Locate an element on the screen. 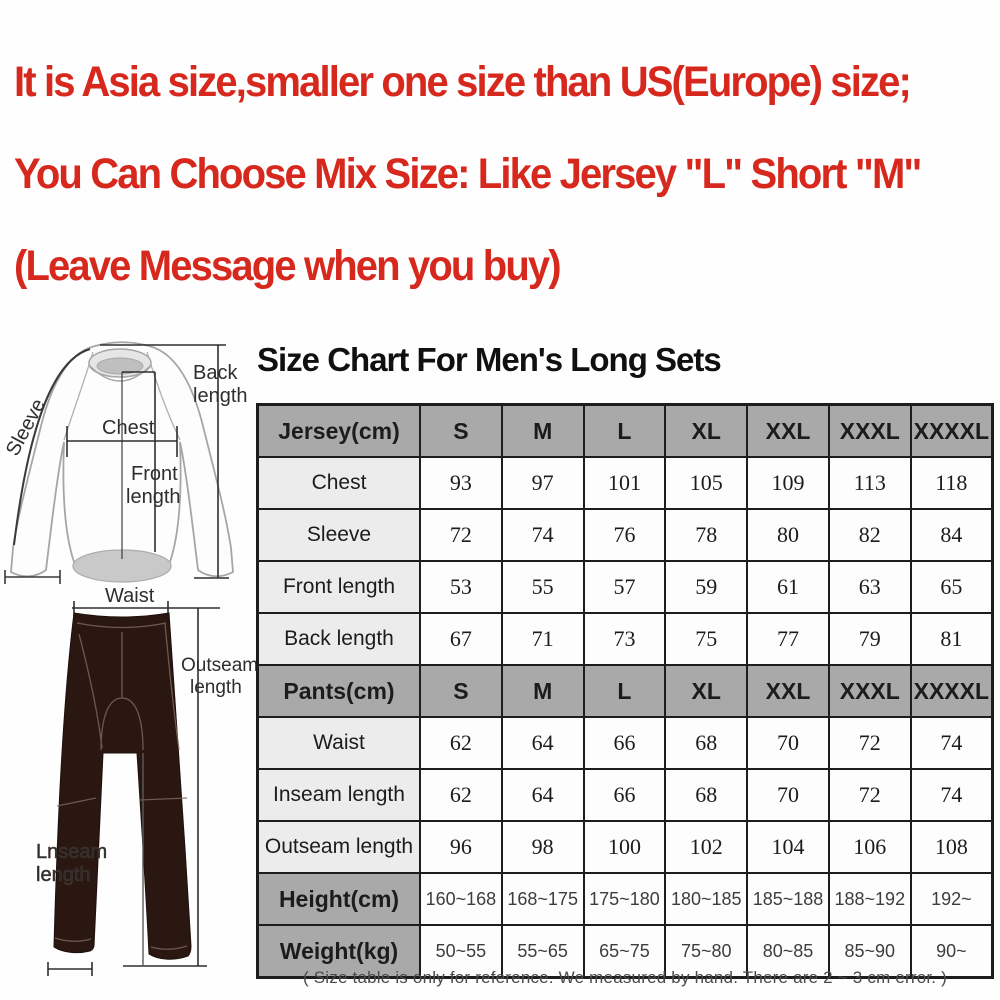 The height and width of the screenshot is (1000, 1000). size-cell: 84 is located at coordinates (951, 535).